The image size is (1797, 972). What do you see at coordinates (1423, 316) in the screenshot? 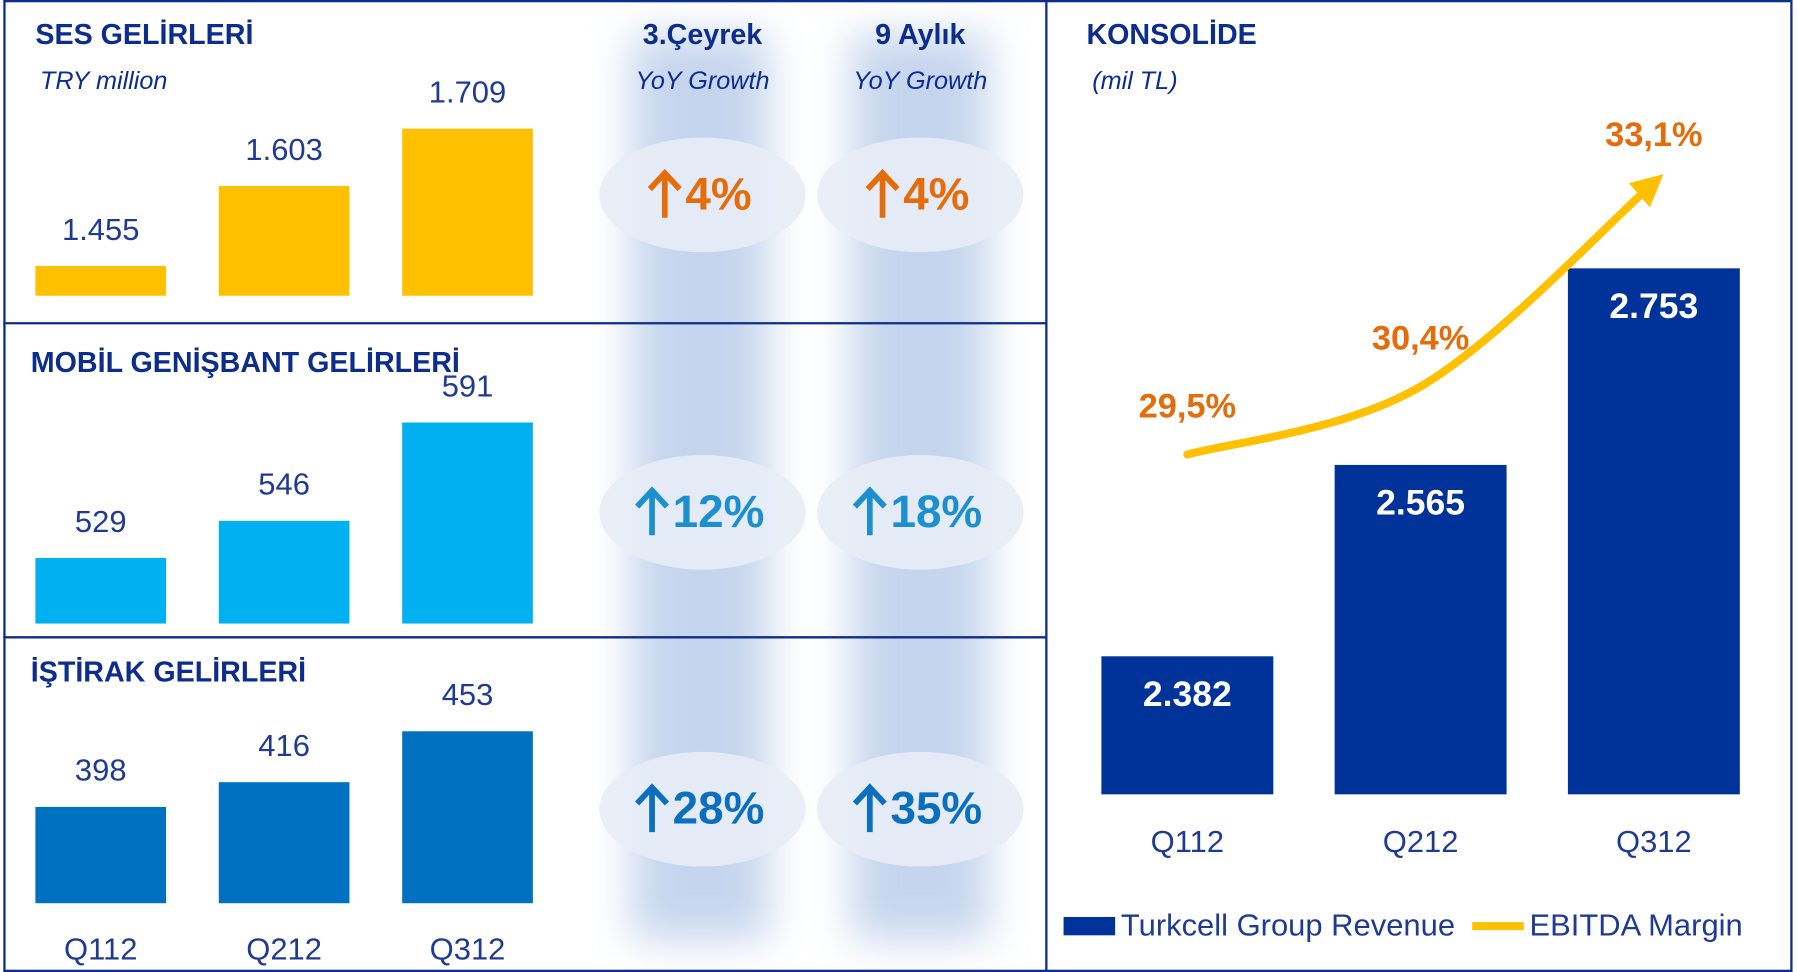
I see `line` at bounding box center [1423, 316].